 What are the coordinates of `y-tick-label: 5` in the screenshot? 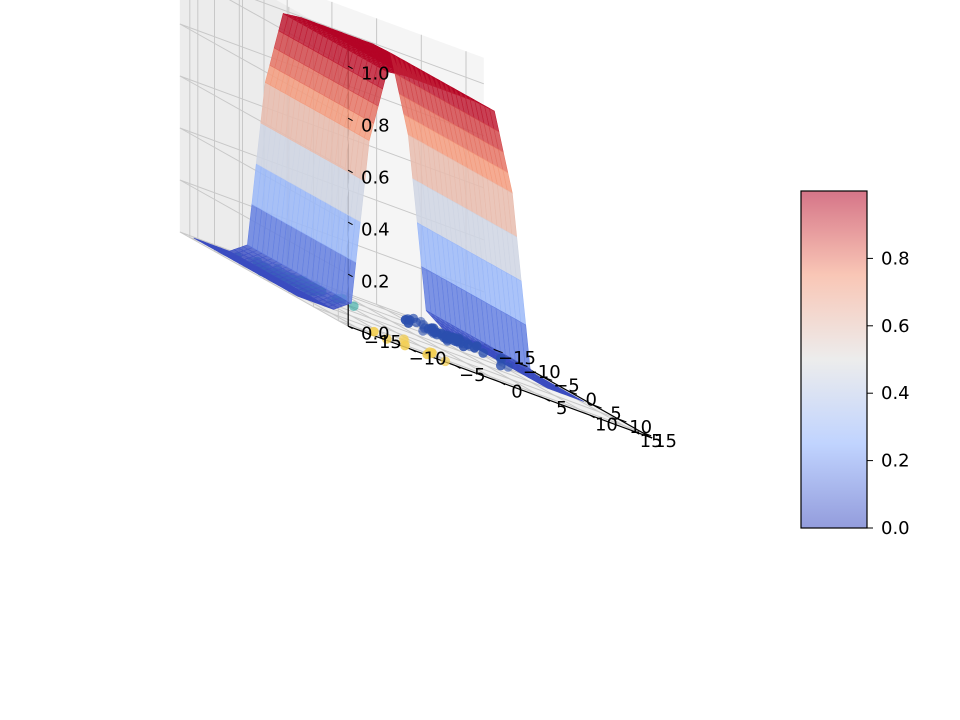 It's located at (561, 408).